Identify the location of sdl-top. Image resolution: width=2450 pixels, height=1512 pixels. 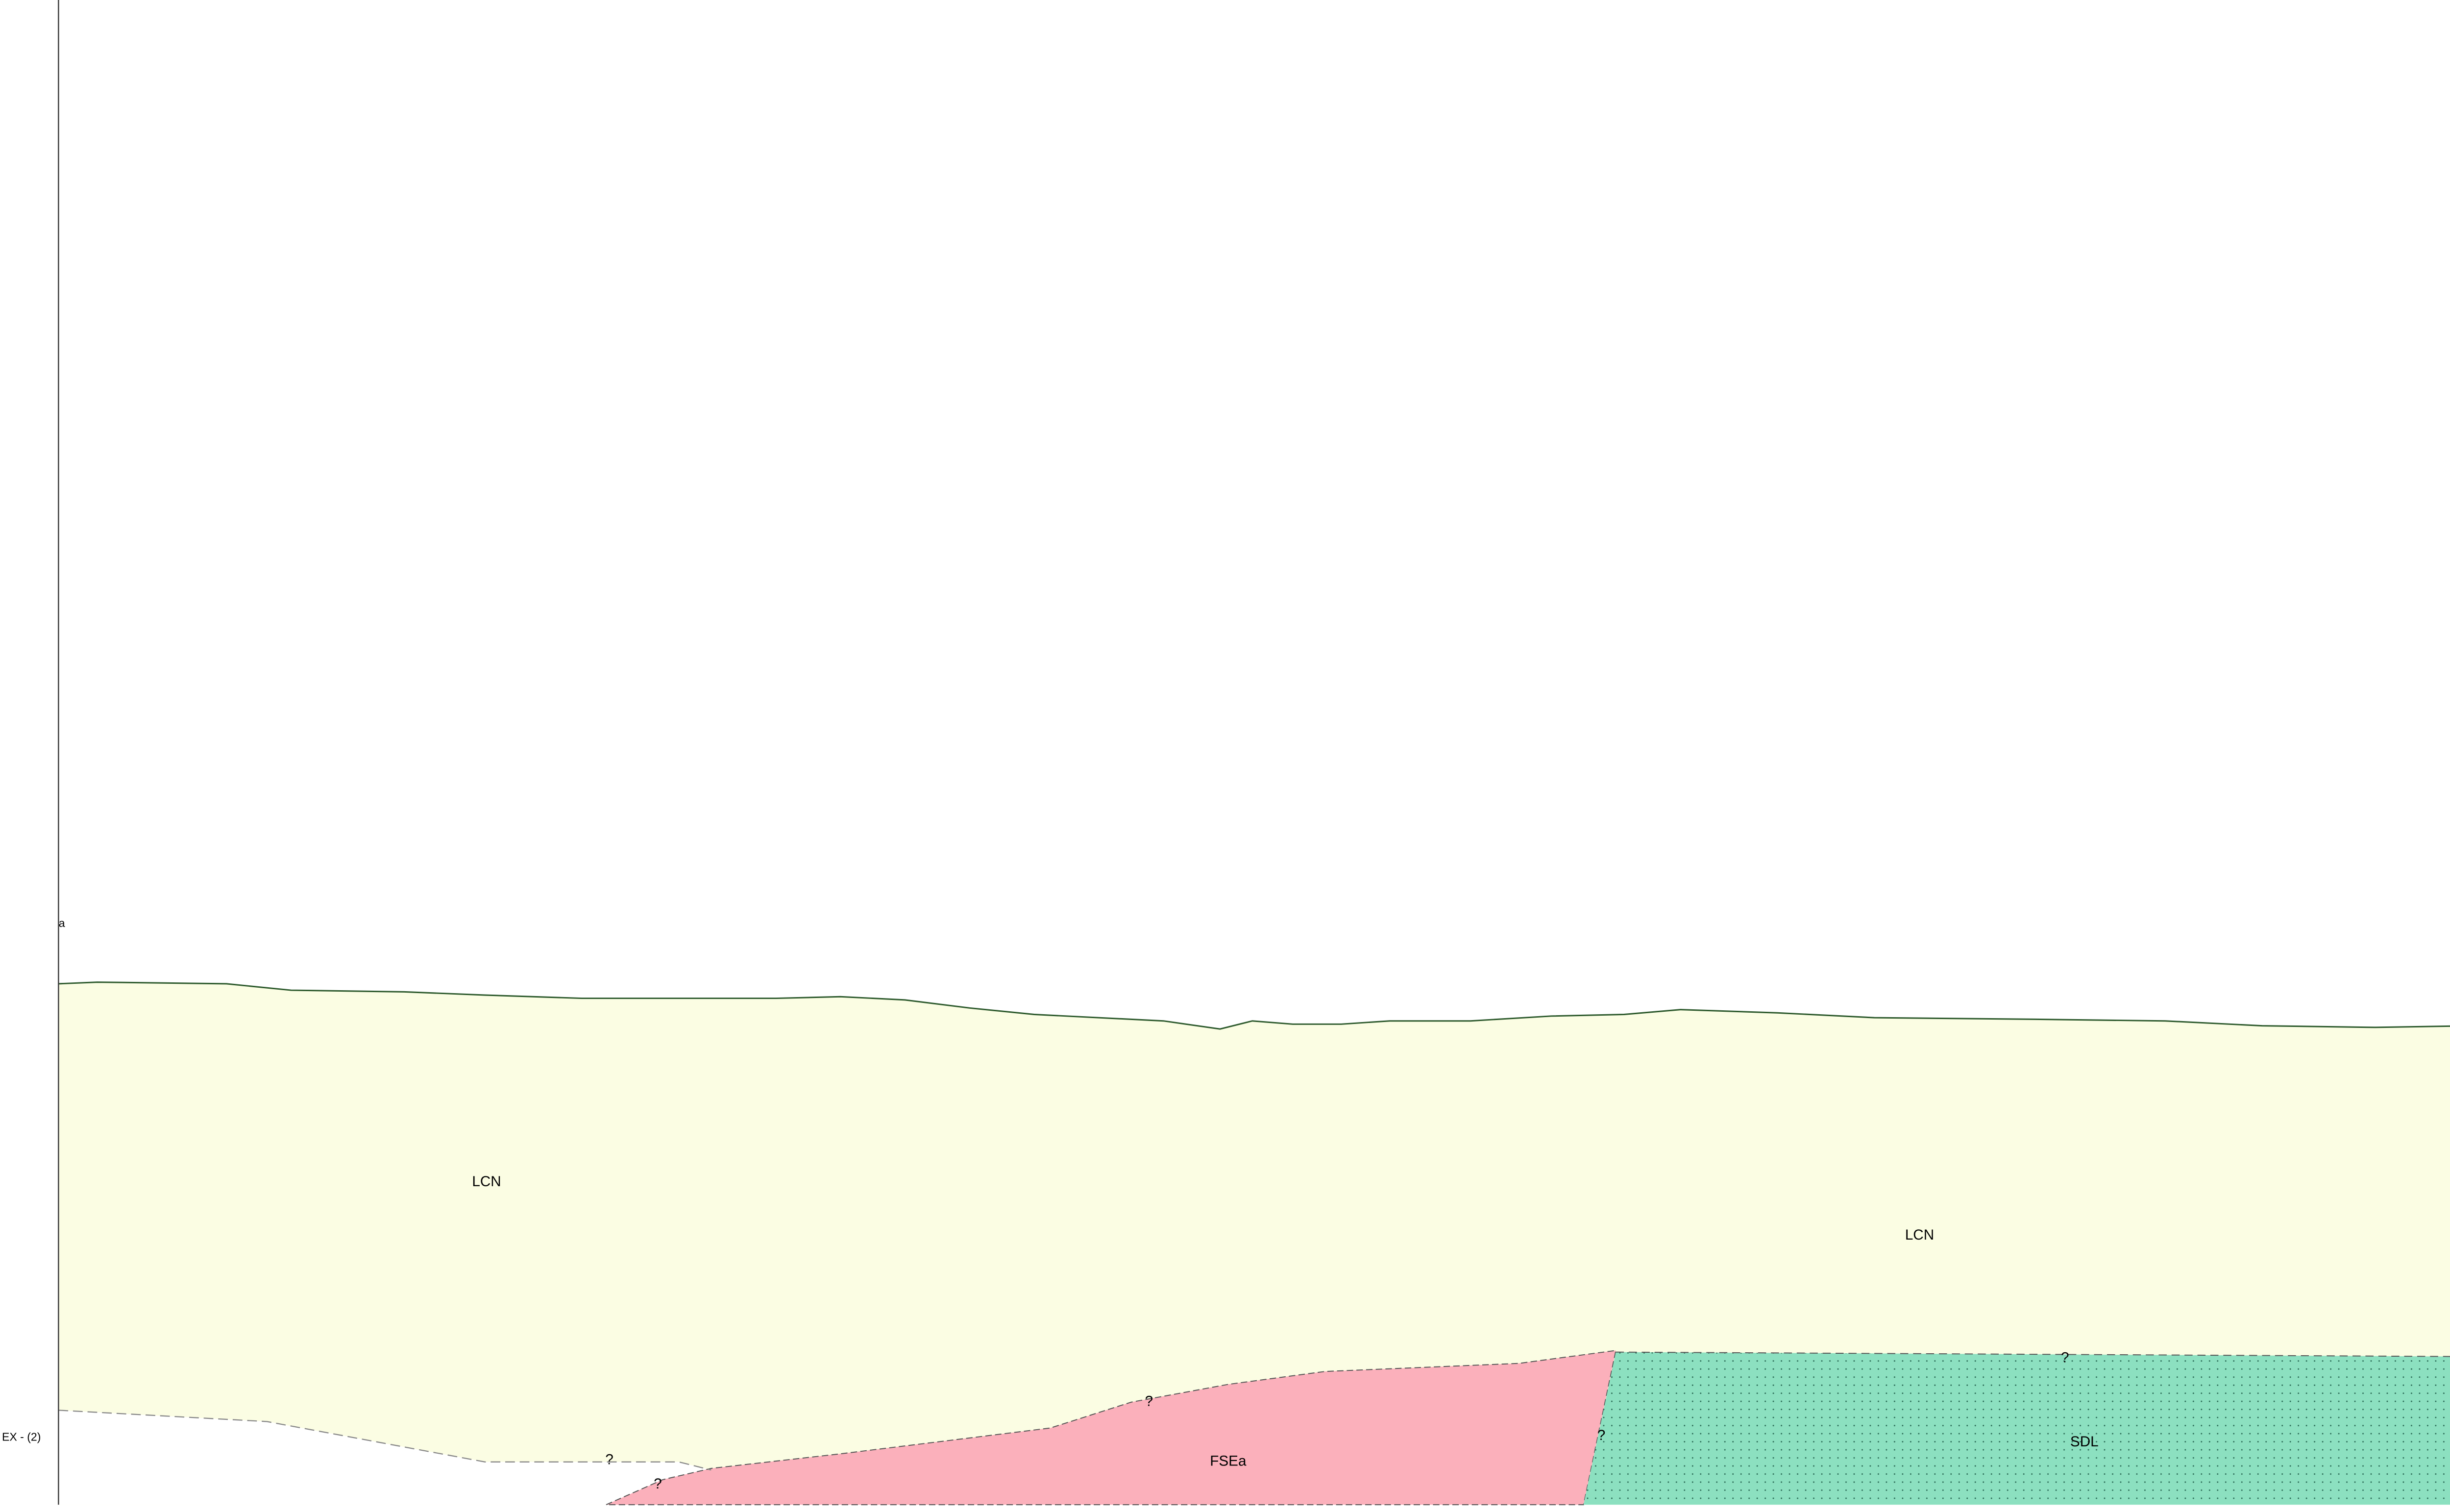
(2033, 1354).